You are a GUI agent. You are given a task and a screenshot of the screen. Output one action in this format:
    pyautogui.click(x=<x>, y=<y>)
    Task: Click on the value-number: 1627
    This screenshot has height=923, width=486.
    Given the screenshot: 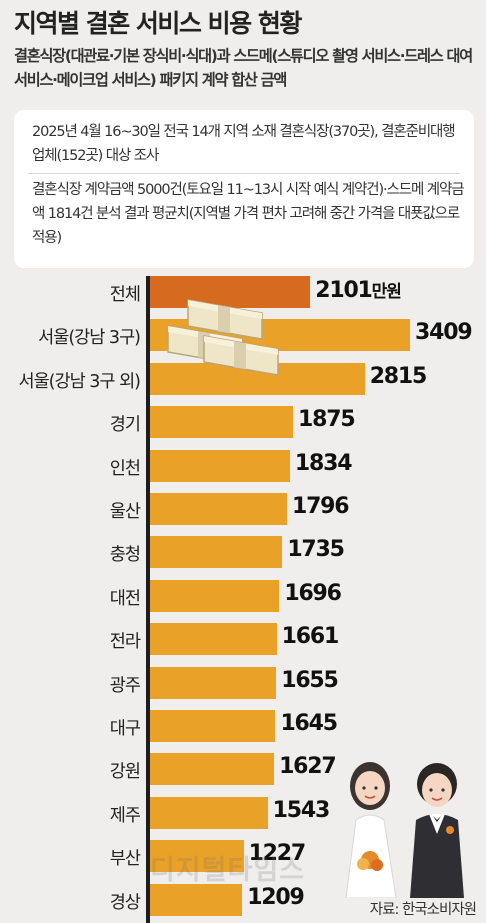 What is the action you would take?
    pyautogui.click(x=308, y=767)
    